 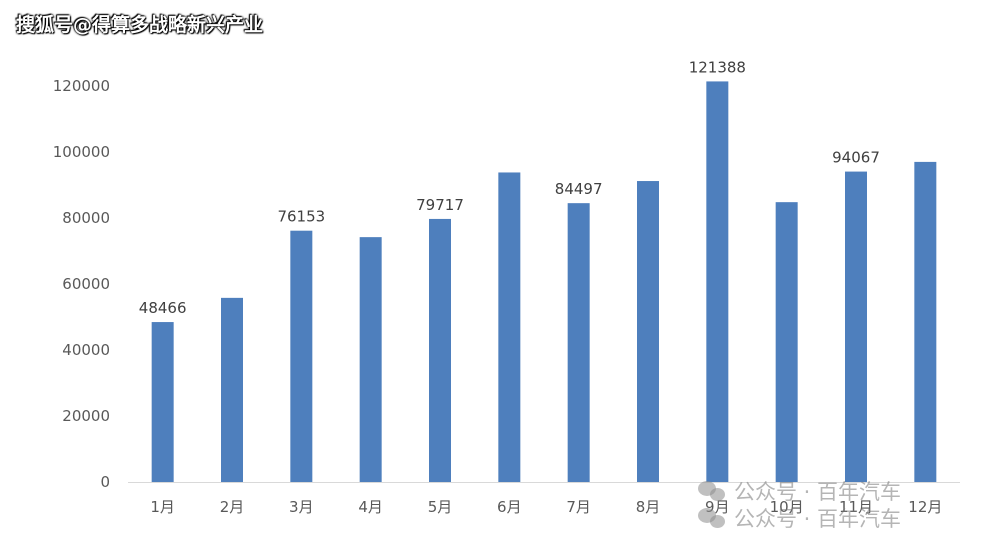 What do you see at coordinates (370, 507) in the screenshot?
I see `x-tick-label: 4月` at bounding box center [370, 507].